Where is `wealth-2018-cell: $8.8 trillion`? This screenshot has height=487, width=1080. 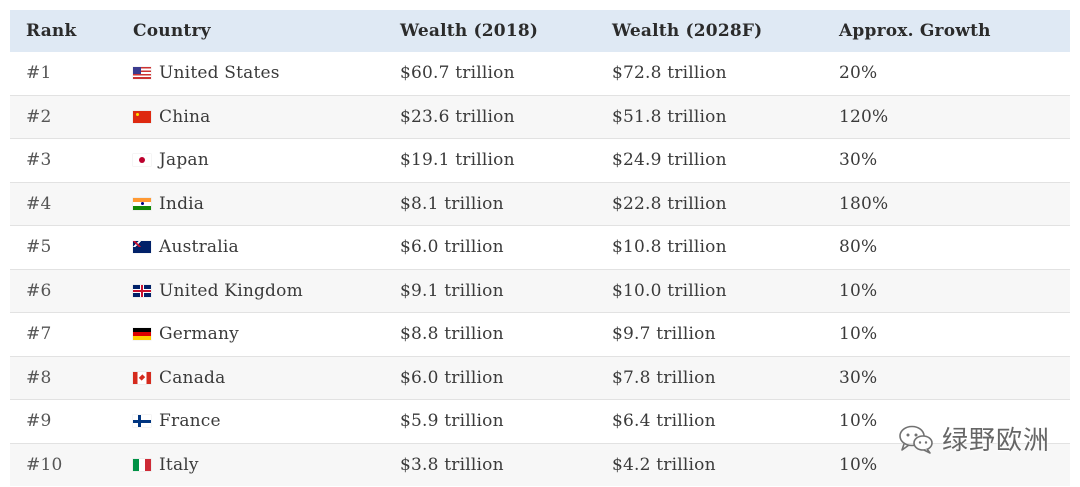 wealth-2018-cell: $8.8 trillion is located at coordinates (506, 334).